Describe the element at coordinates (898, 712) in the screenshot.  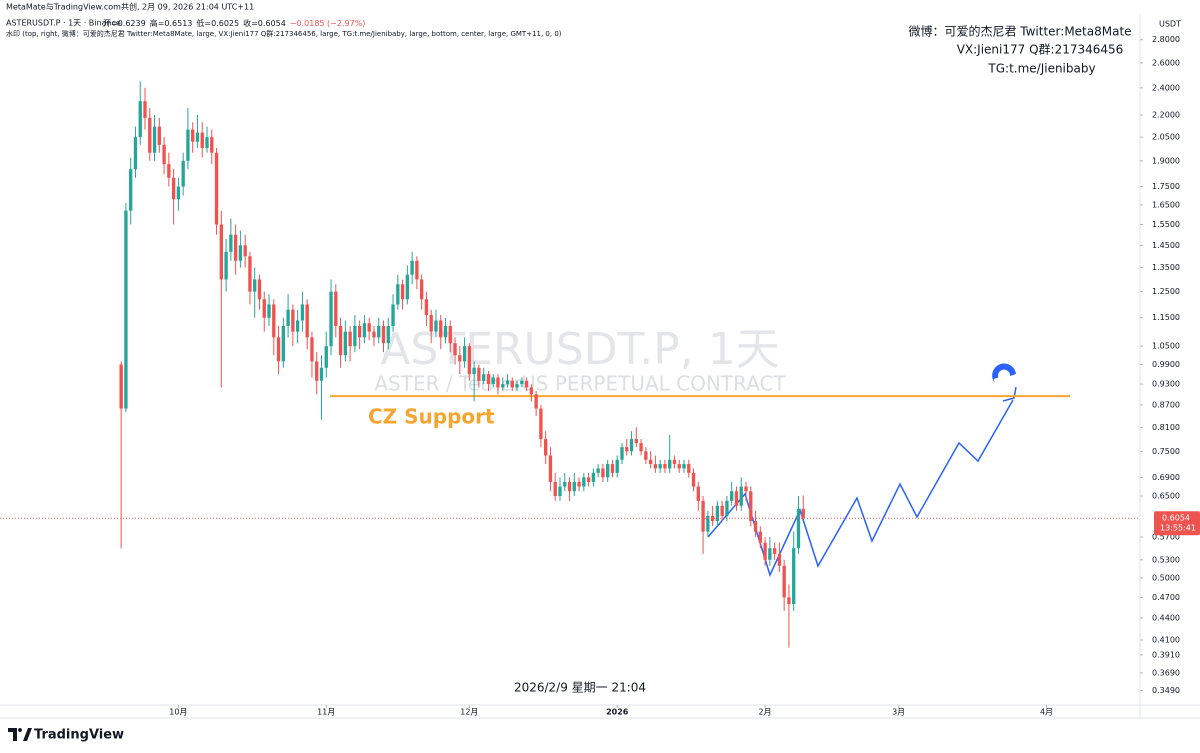
I see `x-tick-label: 3月` at that location.